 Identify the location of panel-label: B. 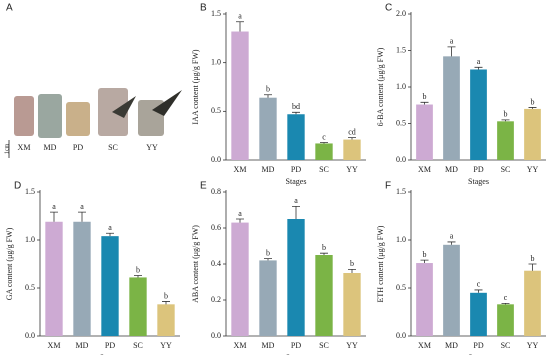
(203, 8).